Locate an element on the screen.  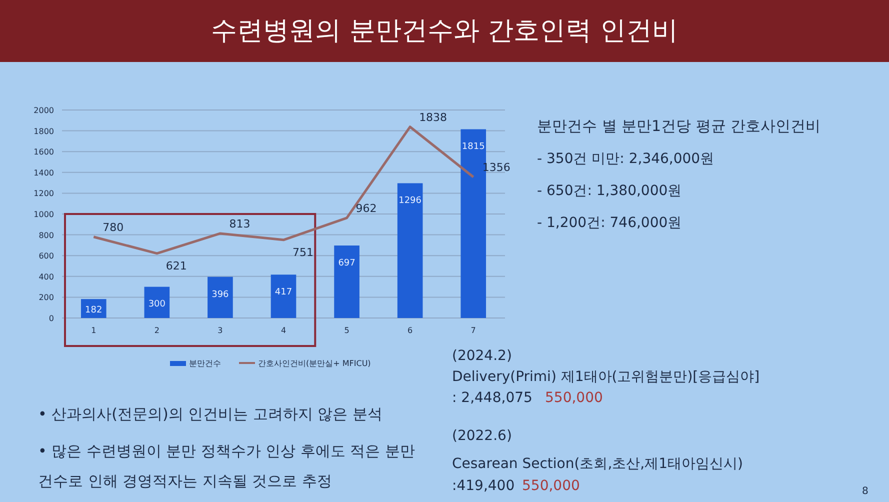
data-label: 1838 is located at coordinates (433, 117).